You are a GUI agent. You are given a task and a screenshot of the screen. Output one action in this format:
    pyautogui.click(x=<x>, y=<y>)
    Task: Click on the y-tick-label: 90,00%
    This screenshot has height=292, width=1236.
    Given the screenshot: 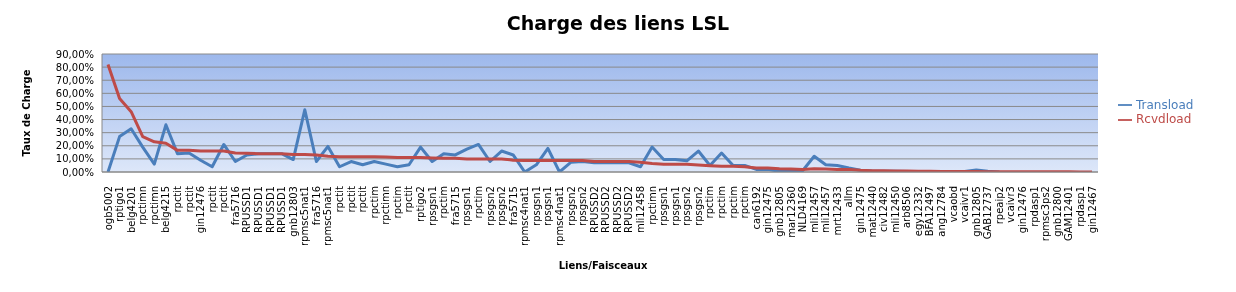 What is the action you would take?
    pyautogui.click(x=74, y=54)
    